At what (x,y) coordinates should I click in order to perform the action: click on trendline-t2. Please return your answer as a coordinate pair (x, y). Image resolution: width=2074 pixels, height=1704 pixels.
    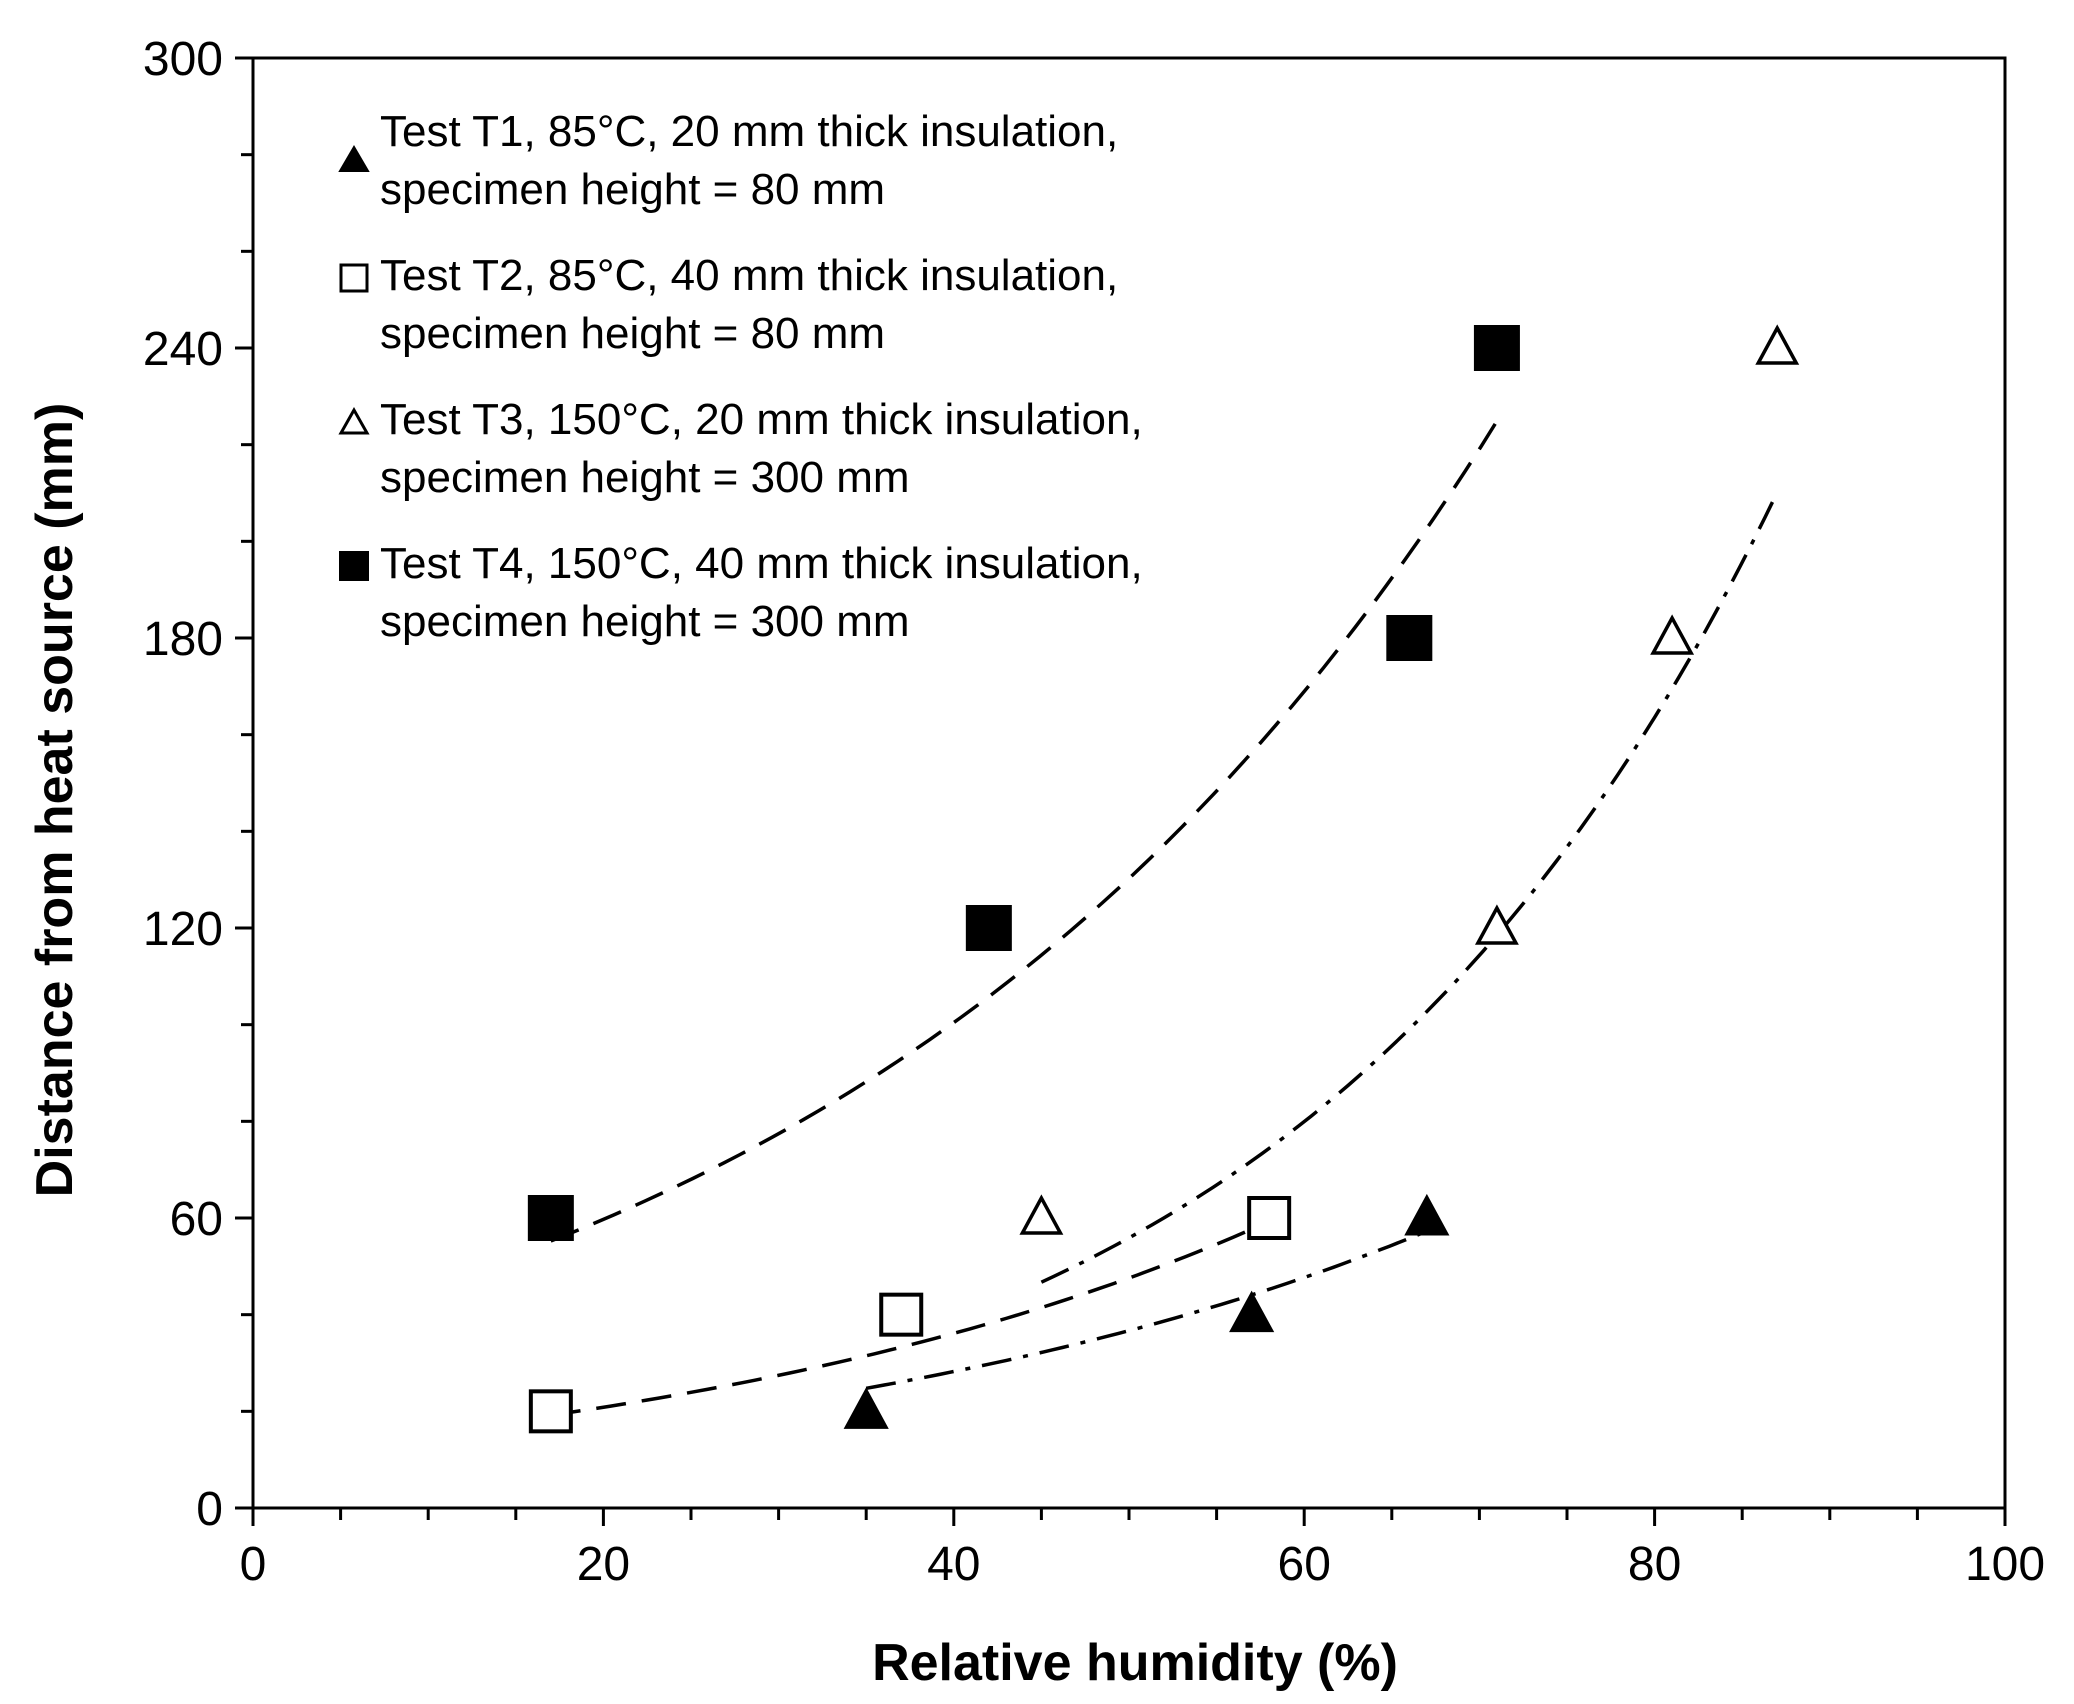
    Looking at the image, I should click on (910, 1318).